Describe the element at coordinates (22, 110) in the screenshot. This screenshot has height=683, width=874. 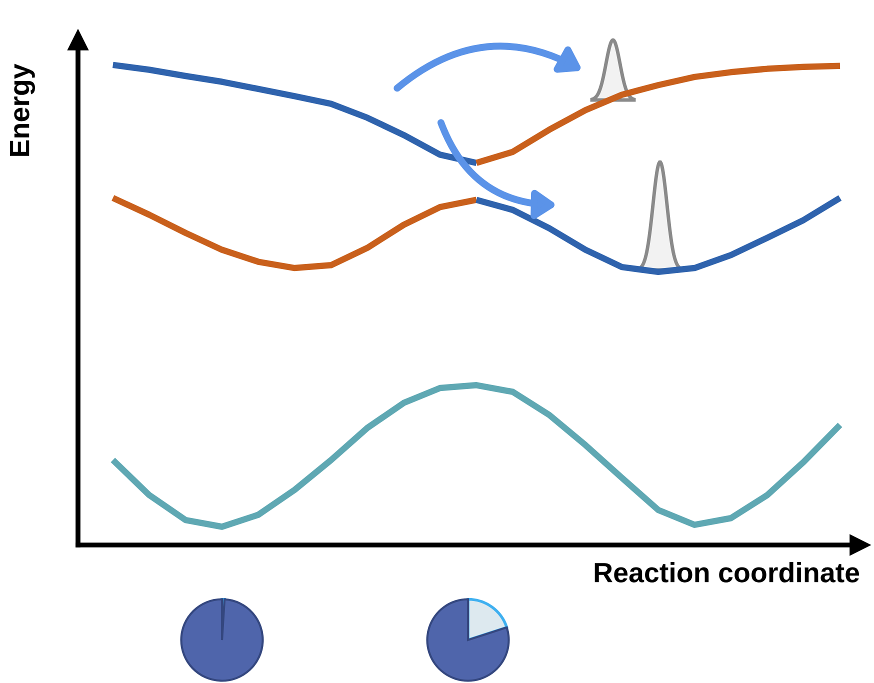
I see `y-axis-title: Energy` at that location.